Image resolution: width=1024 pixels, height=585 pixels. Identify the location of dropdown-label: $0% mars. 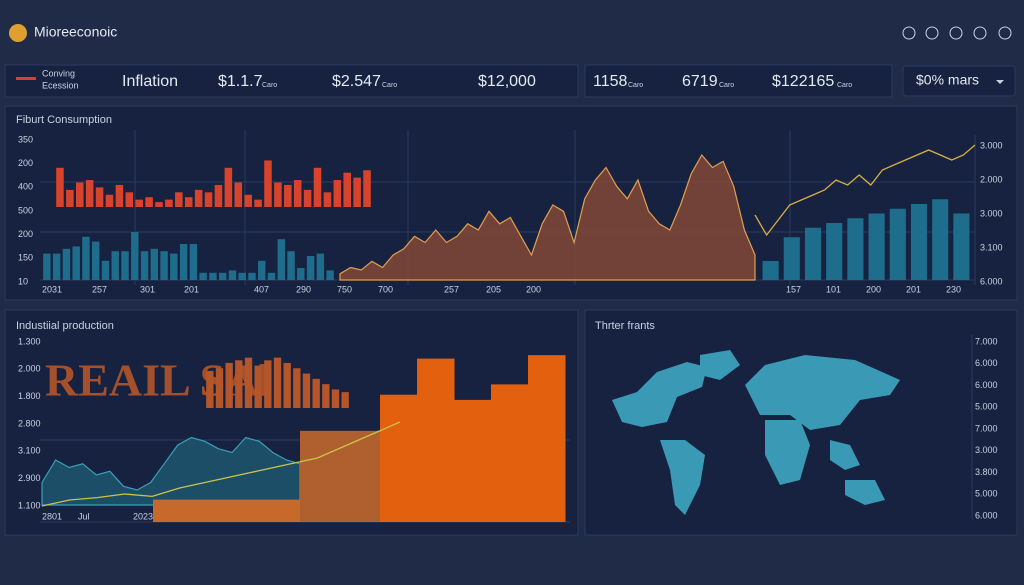
(947, 80).